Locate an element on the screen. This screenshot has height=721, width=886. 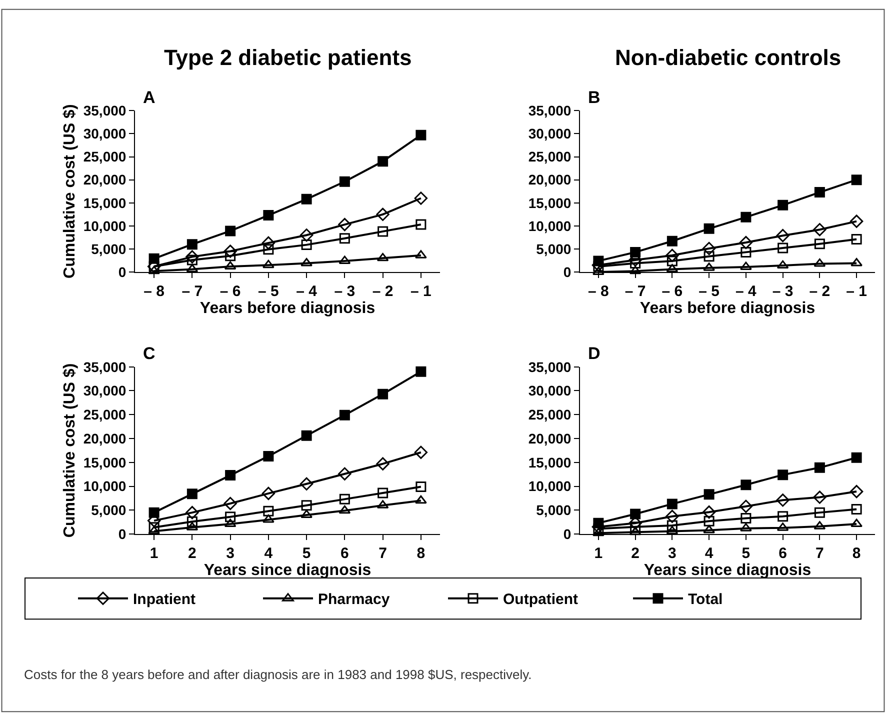
text: B is located at coordinates (594, 97).